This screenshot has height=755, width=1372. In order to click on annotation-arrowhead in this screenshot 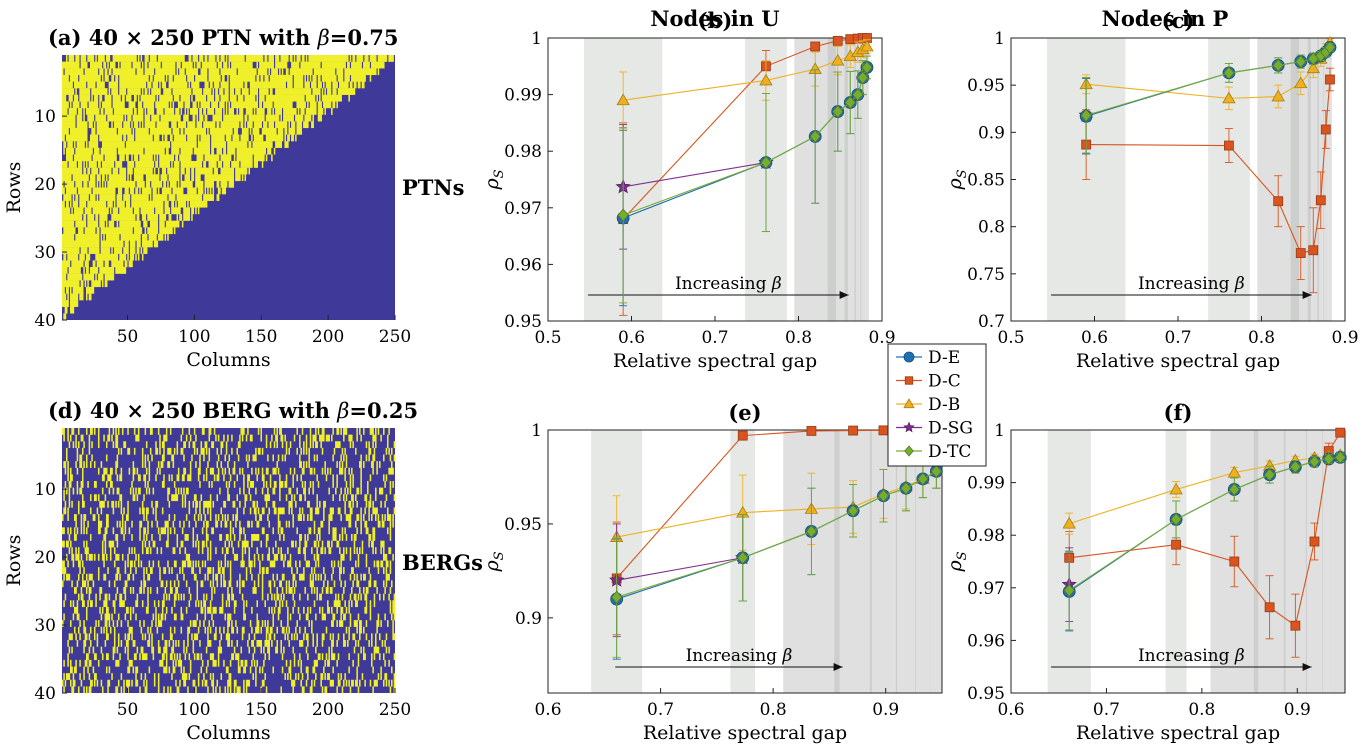, I will do `click(844, 295)`.